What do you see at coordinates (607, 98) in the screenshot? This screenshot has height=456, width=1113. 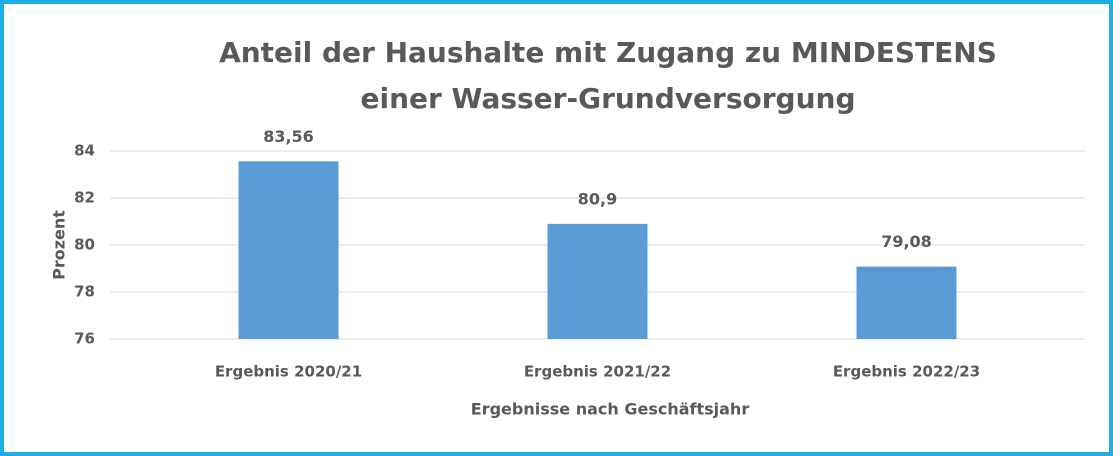 I see `chart-title: einer Wasser-Grundversorgung` at bounding box center [607, 98].